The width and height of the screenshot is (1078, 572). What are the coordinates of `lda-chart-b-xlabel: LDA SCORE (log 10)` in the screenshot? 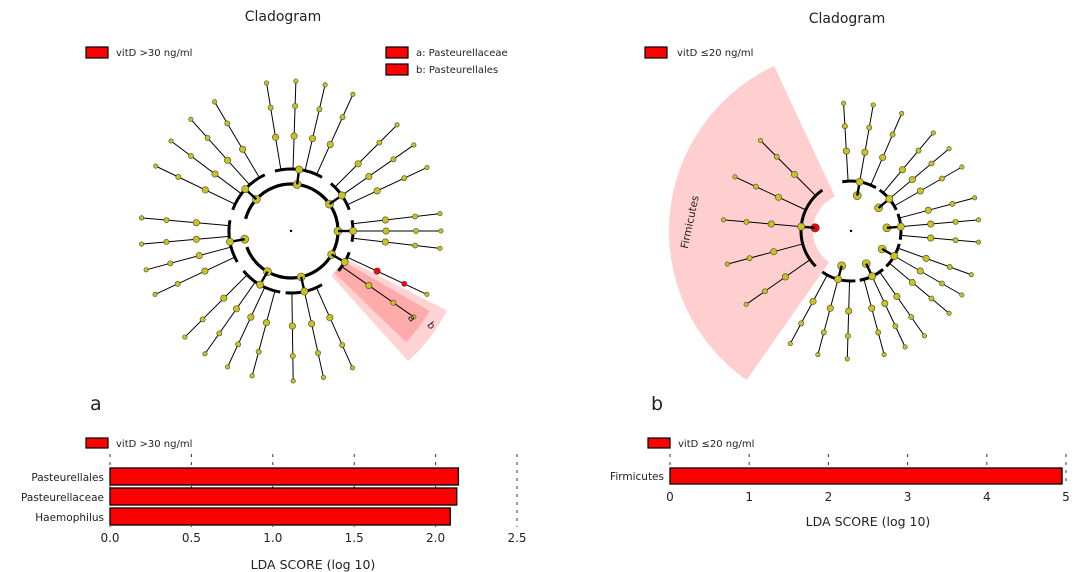 It's located at (868, 521).